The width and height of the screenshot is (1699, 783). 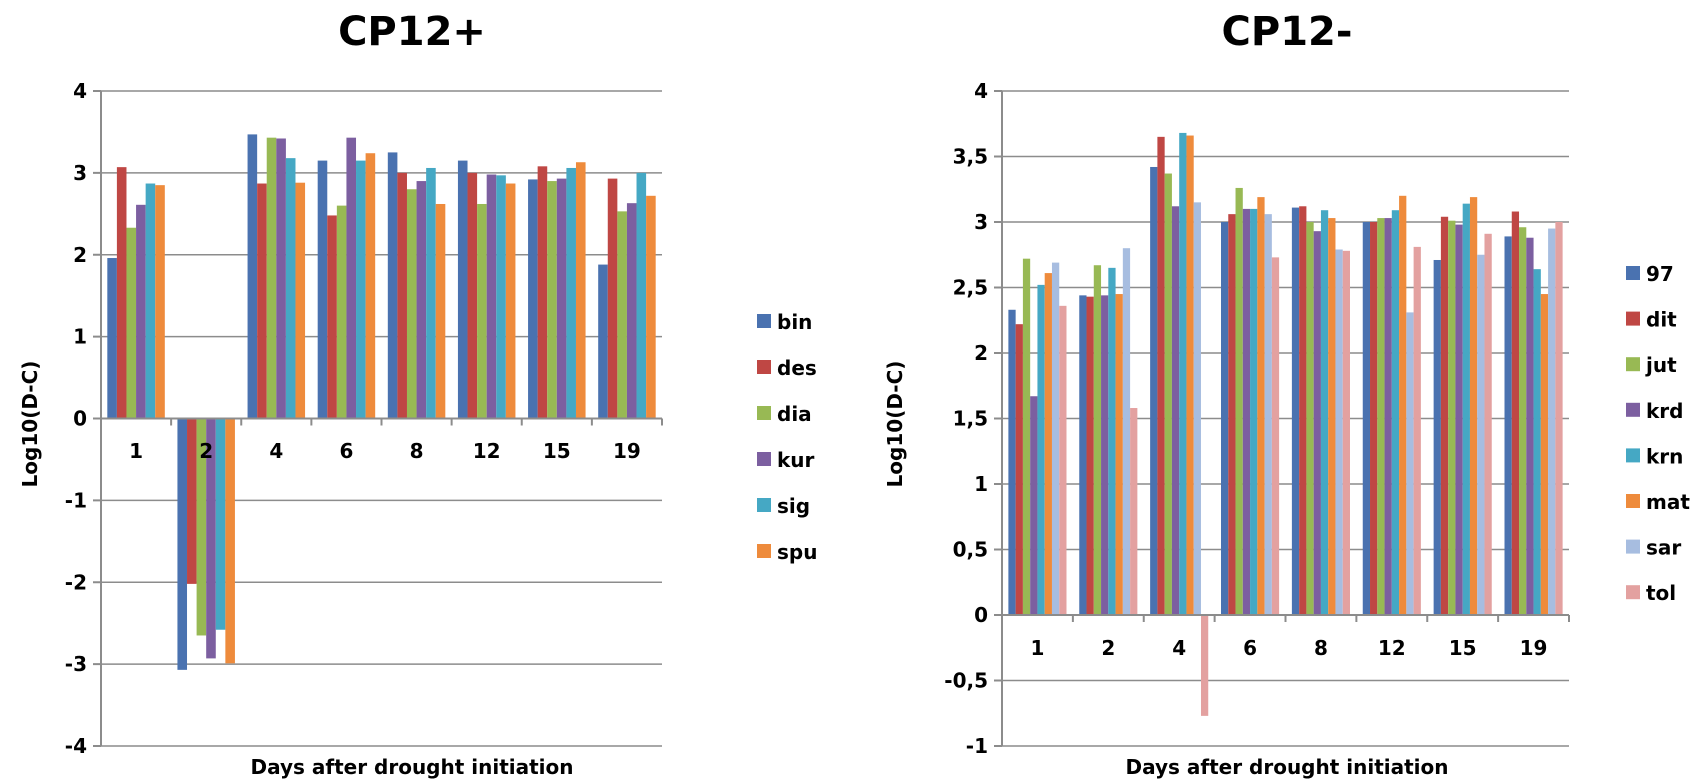 I want to click on y-tick-label: 3,5, so click(x=970, y=157).